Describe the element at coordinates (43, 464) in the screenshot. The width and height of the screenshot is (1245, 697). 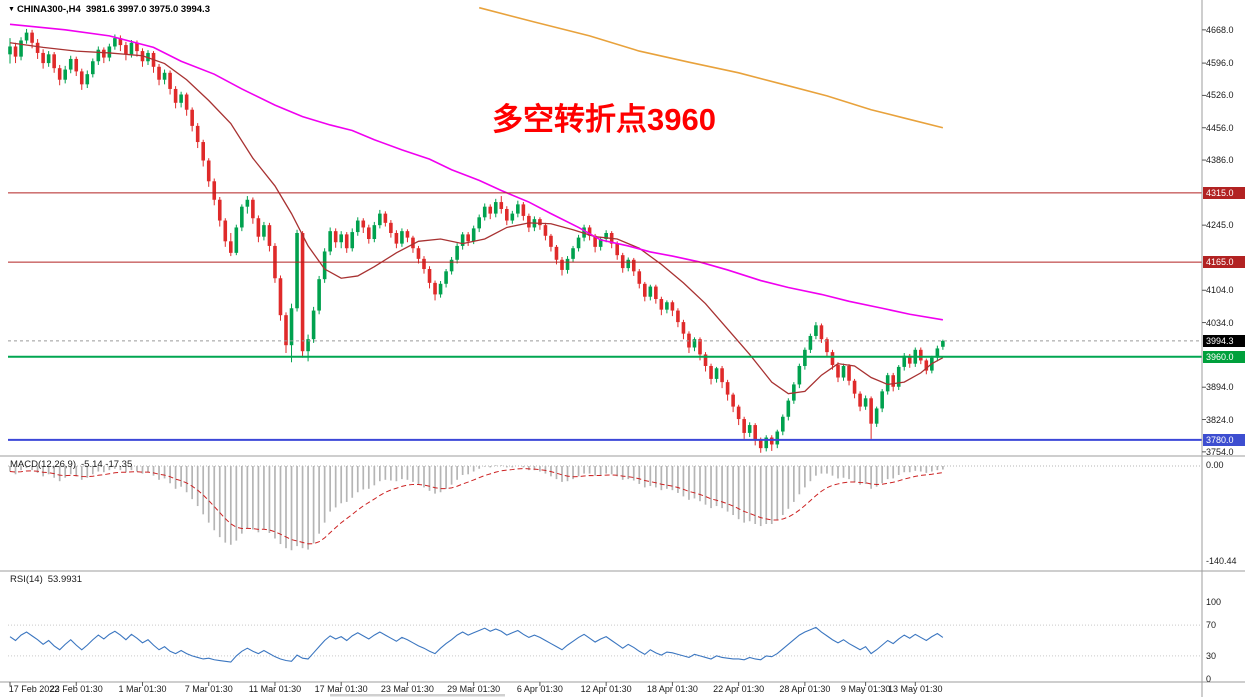
I see `macd-name: MACD(12,26,9)` at that location.